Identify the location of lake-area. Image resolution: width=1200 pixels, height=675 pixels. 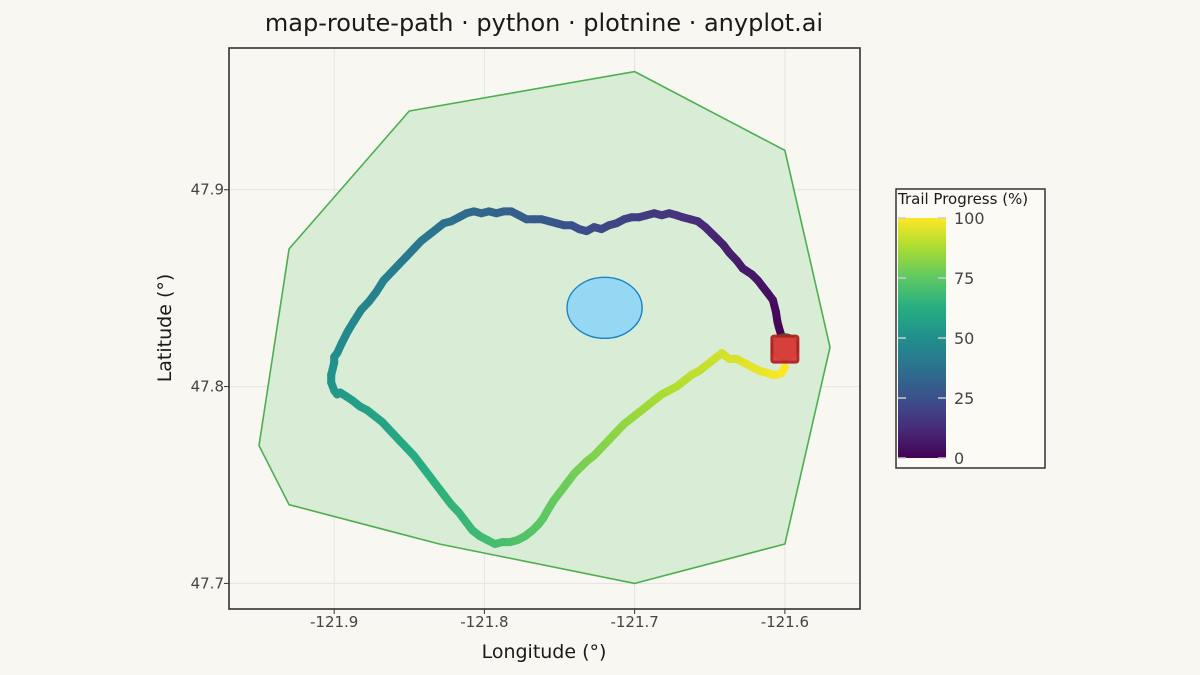
(604, 308).